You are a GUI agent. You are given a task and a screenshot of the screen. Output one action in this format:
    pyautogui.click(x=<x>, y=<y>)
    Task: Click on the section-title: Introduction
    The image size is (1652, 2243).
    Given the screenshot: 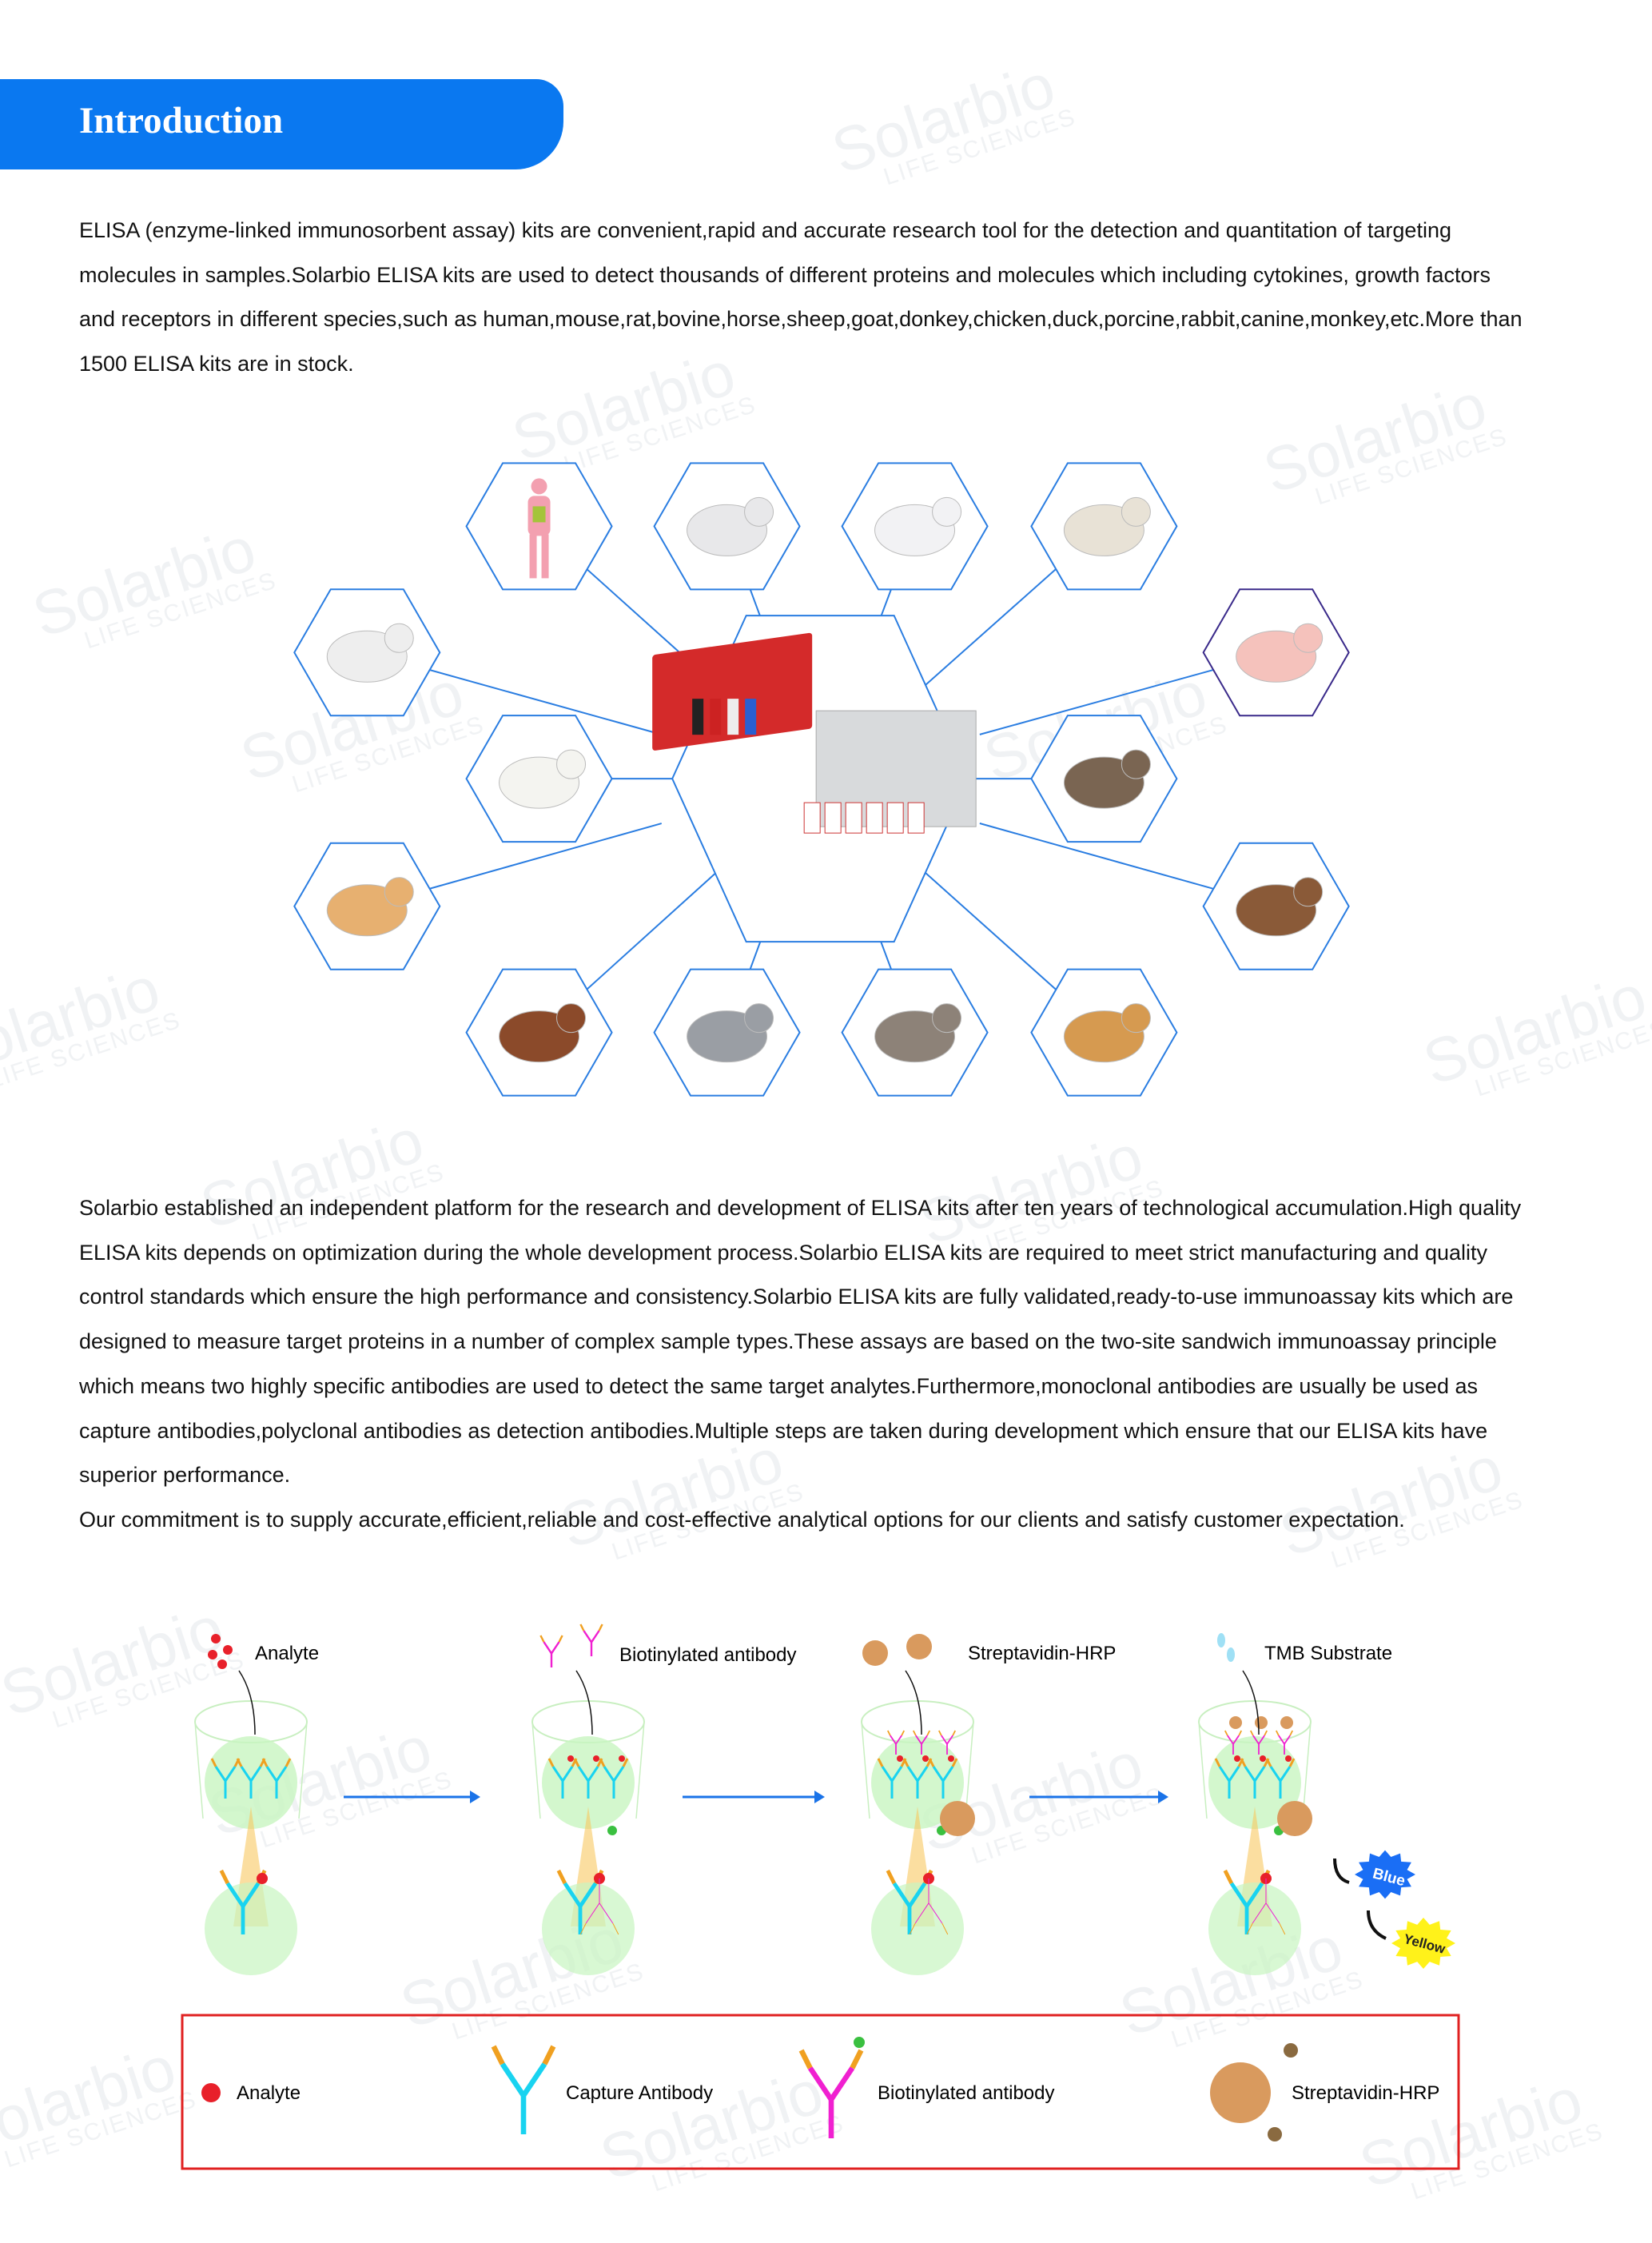 What is the action you would take?
    pyautogui.click(x=181, y=120)
    